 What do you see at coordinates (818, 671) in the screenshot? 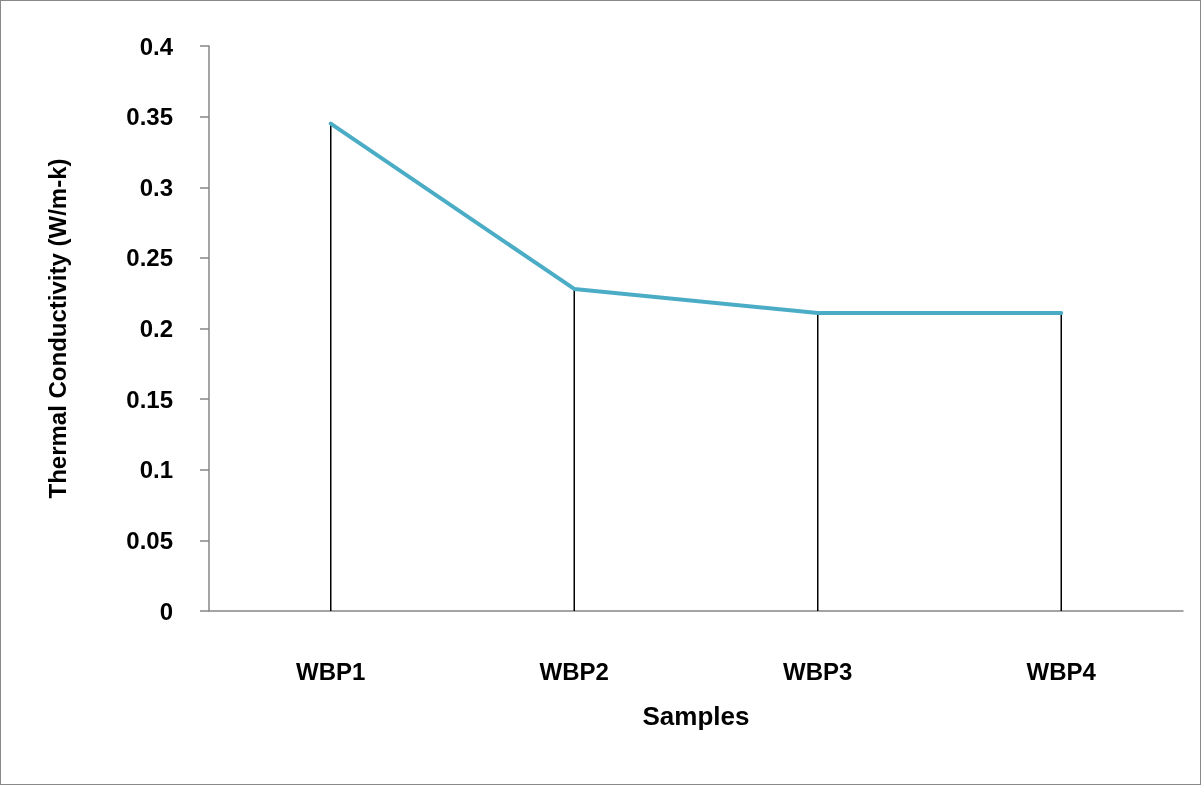
I see `x-tick-label: WBP3` at bounding box center [818, 671].